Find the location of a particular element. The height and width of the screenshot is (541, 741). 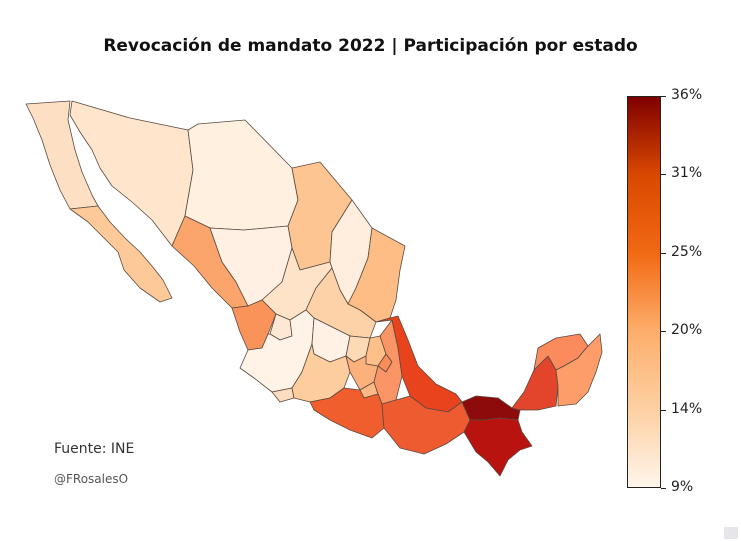

tick-label: 20% is located at coordinates (687, 330).